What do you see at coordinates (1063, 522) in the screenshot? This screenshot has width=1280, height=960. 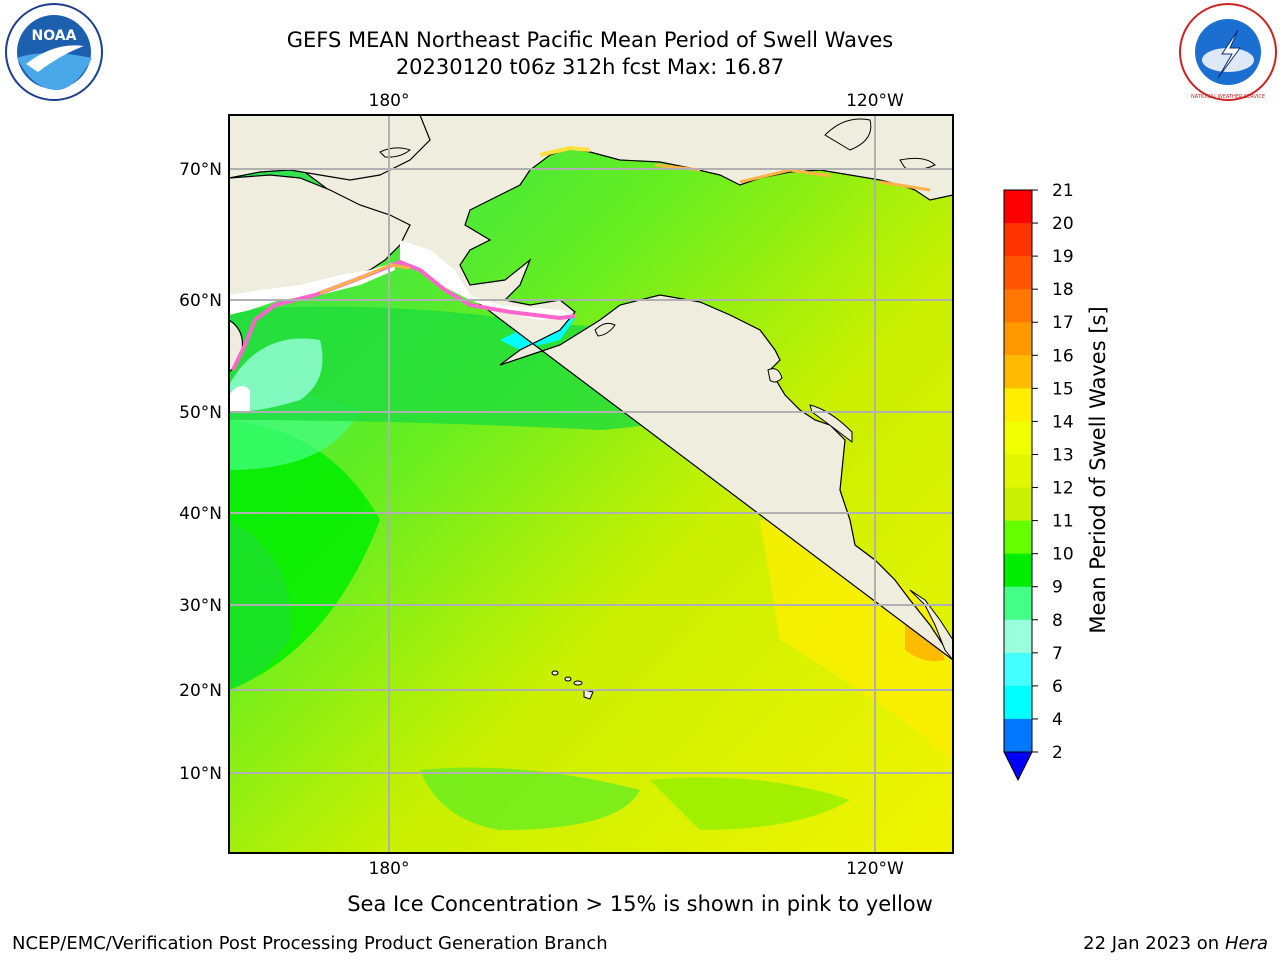 I see `colorbar-tick-label: 11` at bounding box center [1063, 522].